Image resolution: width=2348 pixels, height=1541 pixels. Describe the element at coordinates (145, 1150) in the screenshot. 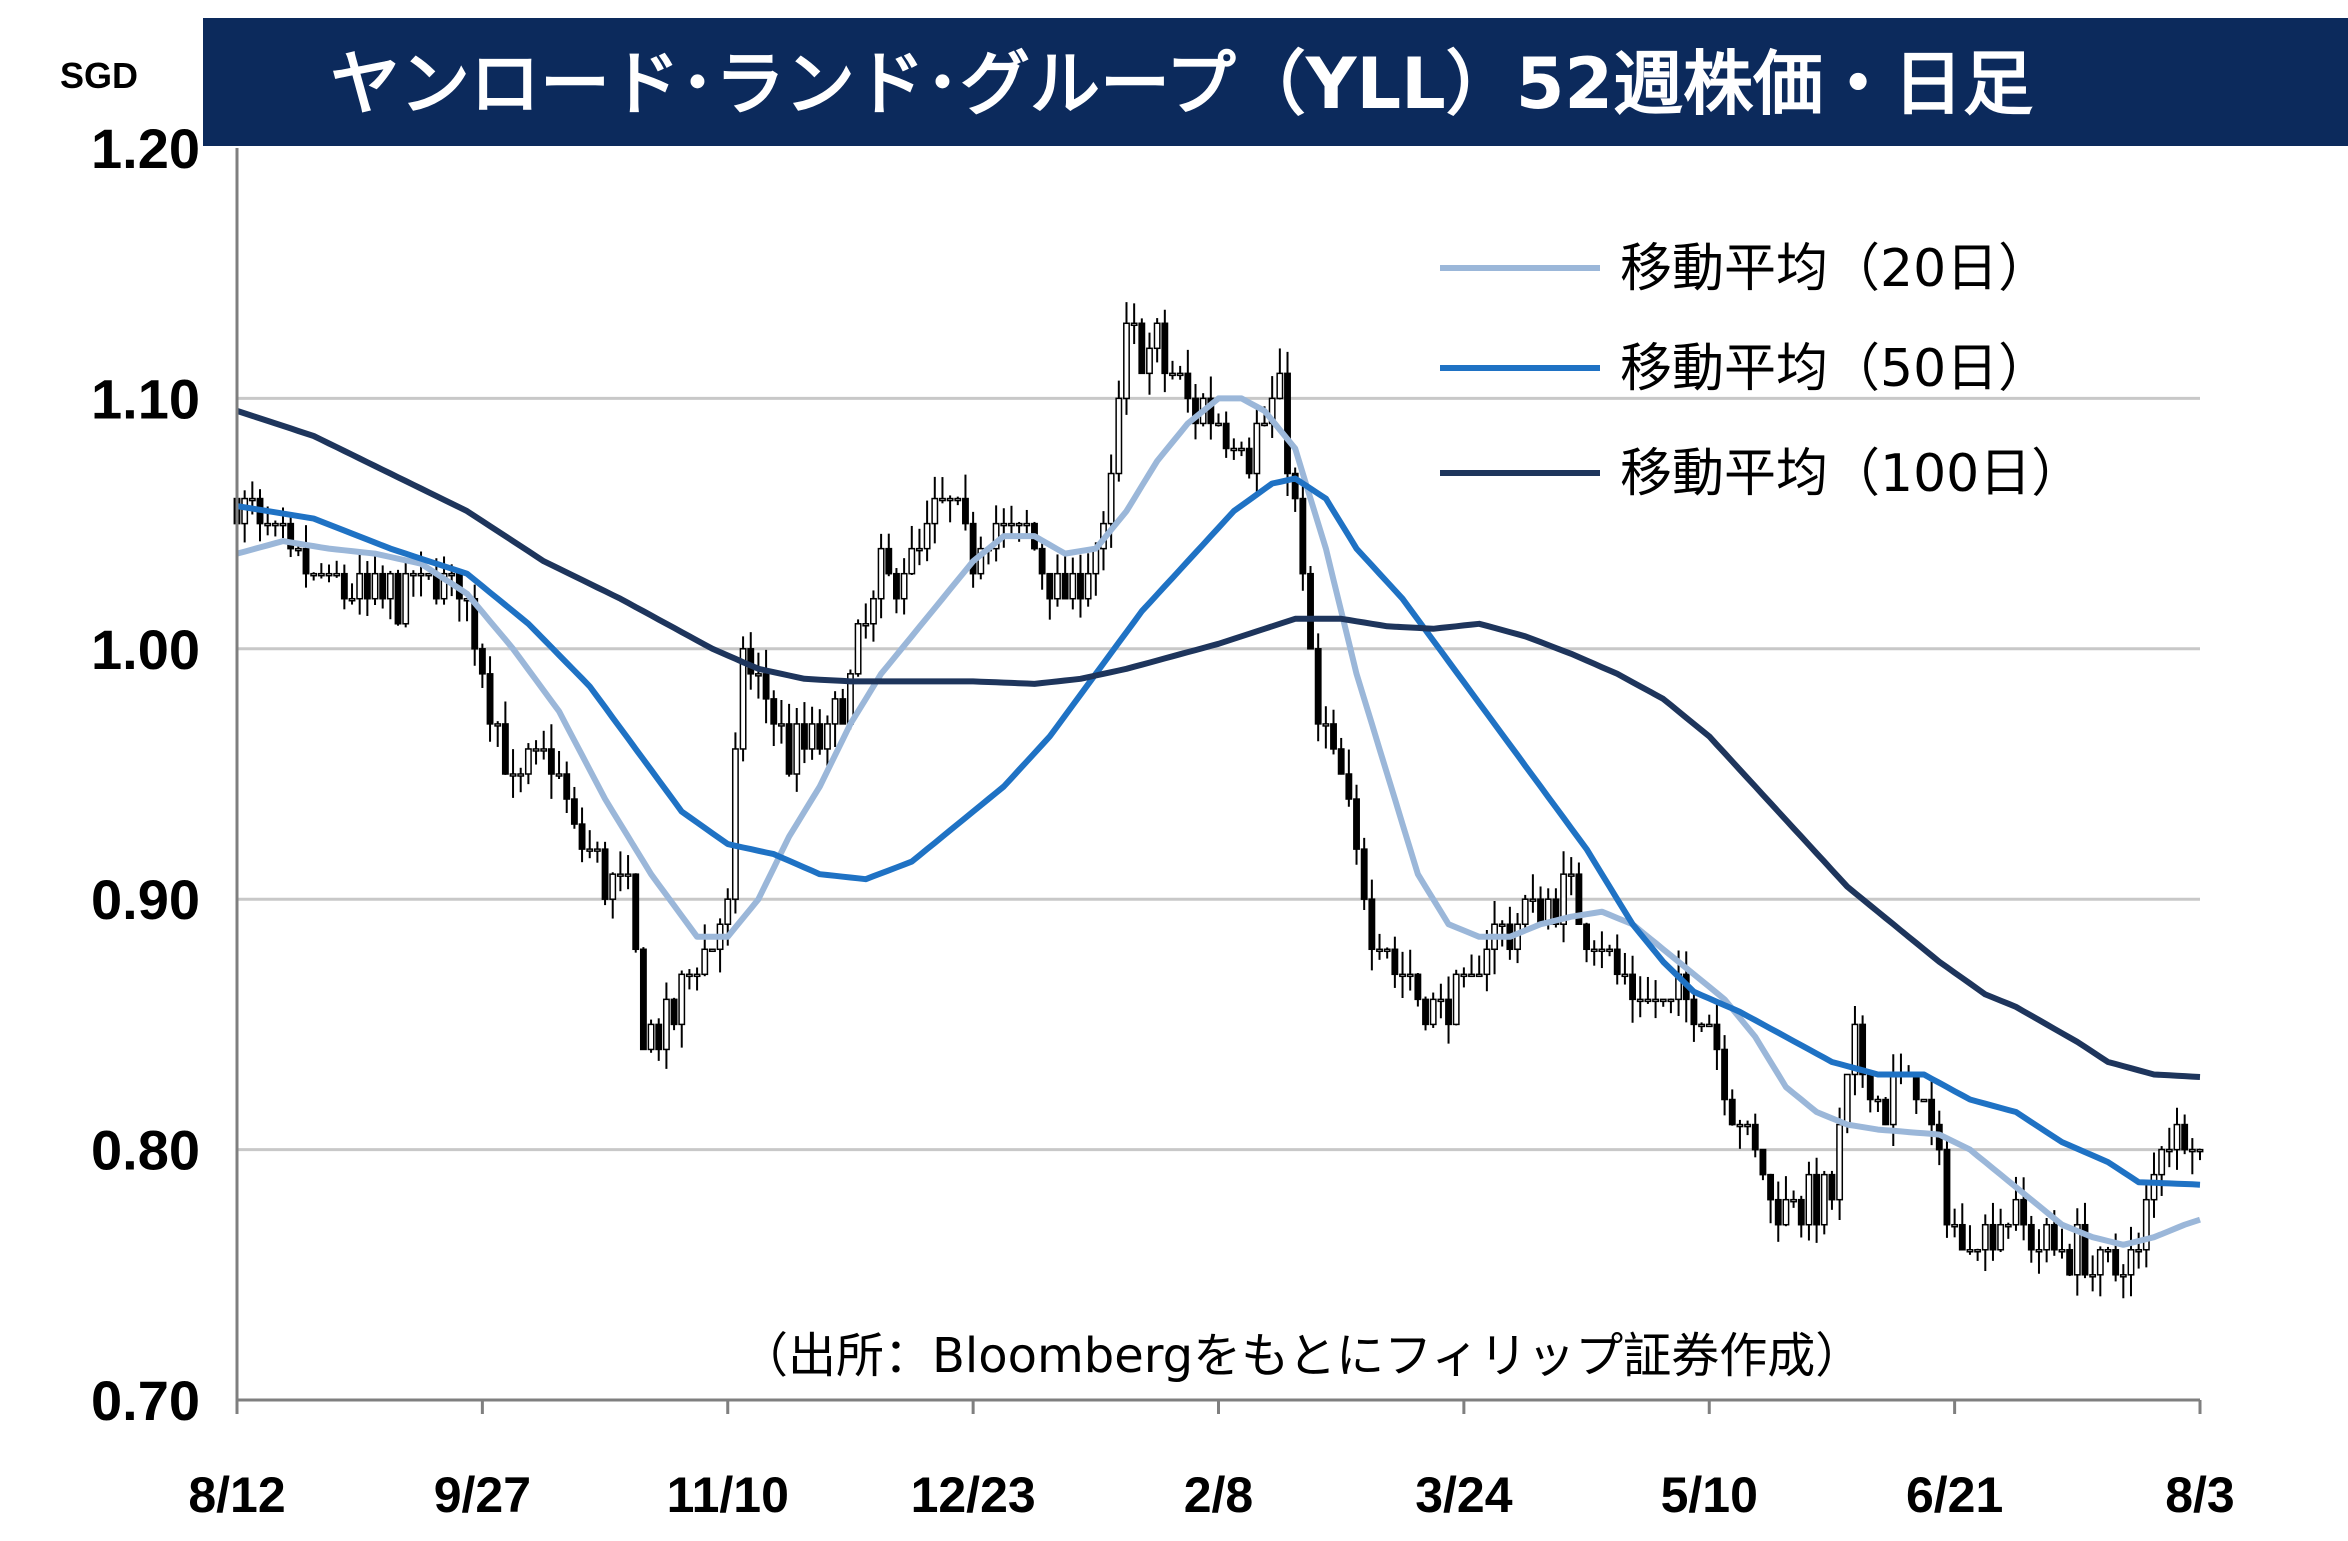

I see `y-tick-label: 0.80` at that location.